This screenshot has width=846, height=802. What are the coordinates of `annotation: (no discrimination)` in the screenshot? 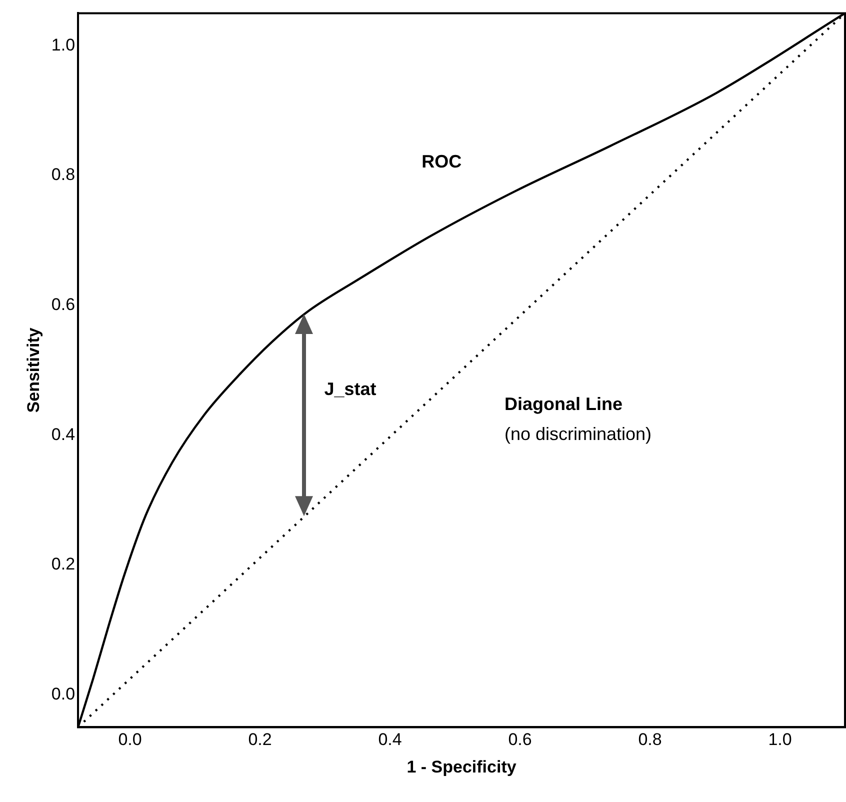 It's located at (578, 434).